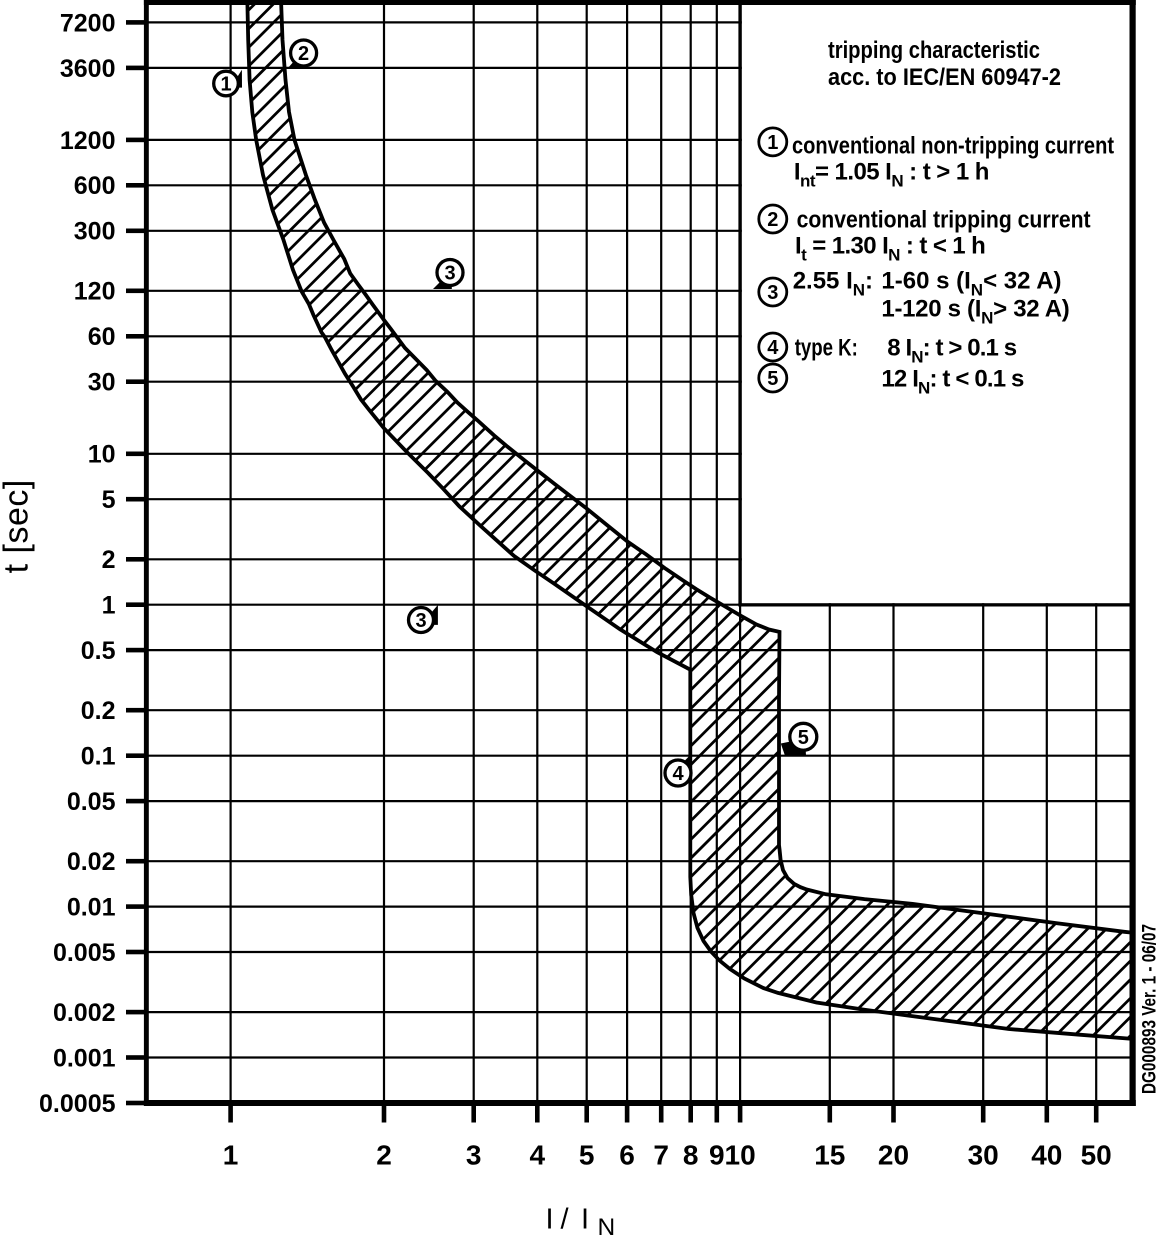 The width and height of the screenshot is (1156, 1237). What do you see at coordinates (91, 802) in the screenshot?
I see `svg-text: 0.05` at bounding box center [91, 802].